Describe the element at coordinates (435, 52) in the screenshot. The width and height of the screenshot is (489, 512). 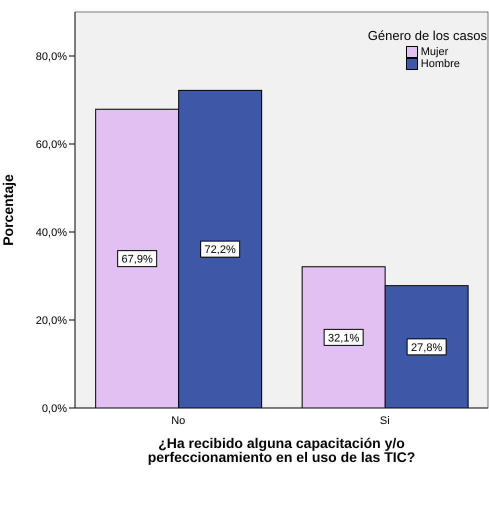
I see `legend-label: Mujer` at that location.